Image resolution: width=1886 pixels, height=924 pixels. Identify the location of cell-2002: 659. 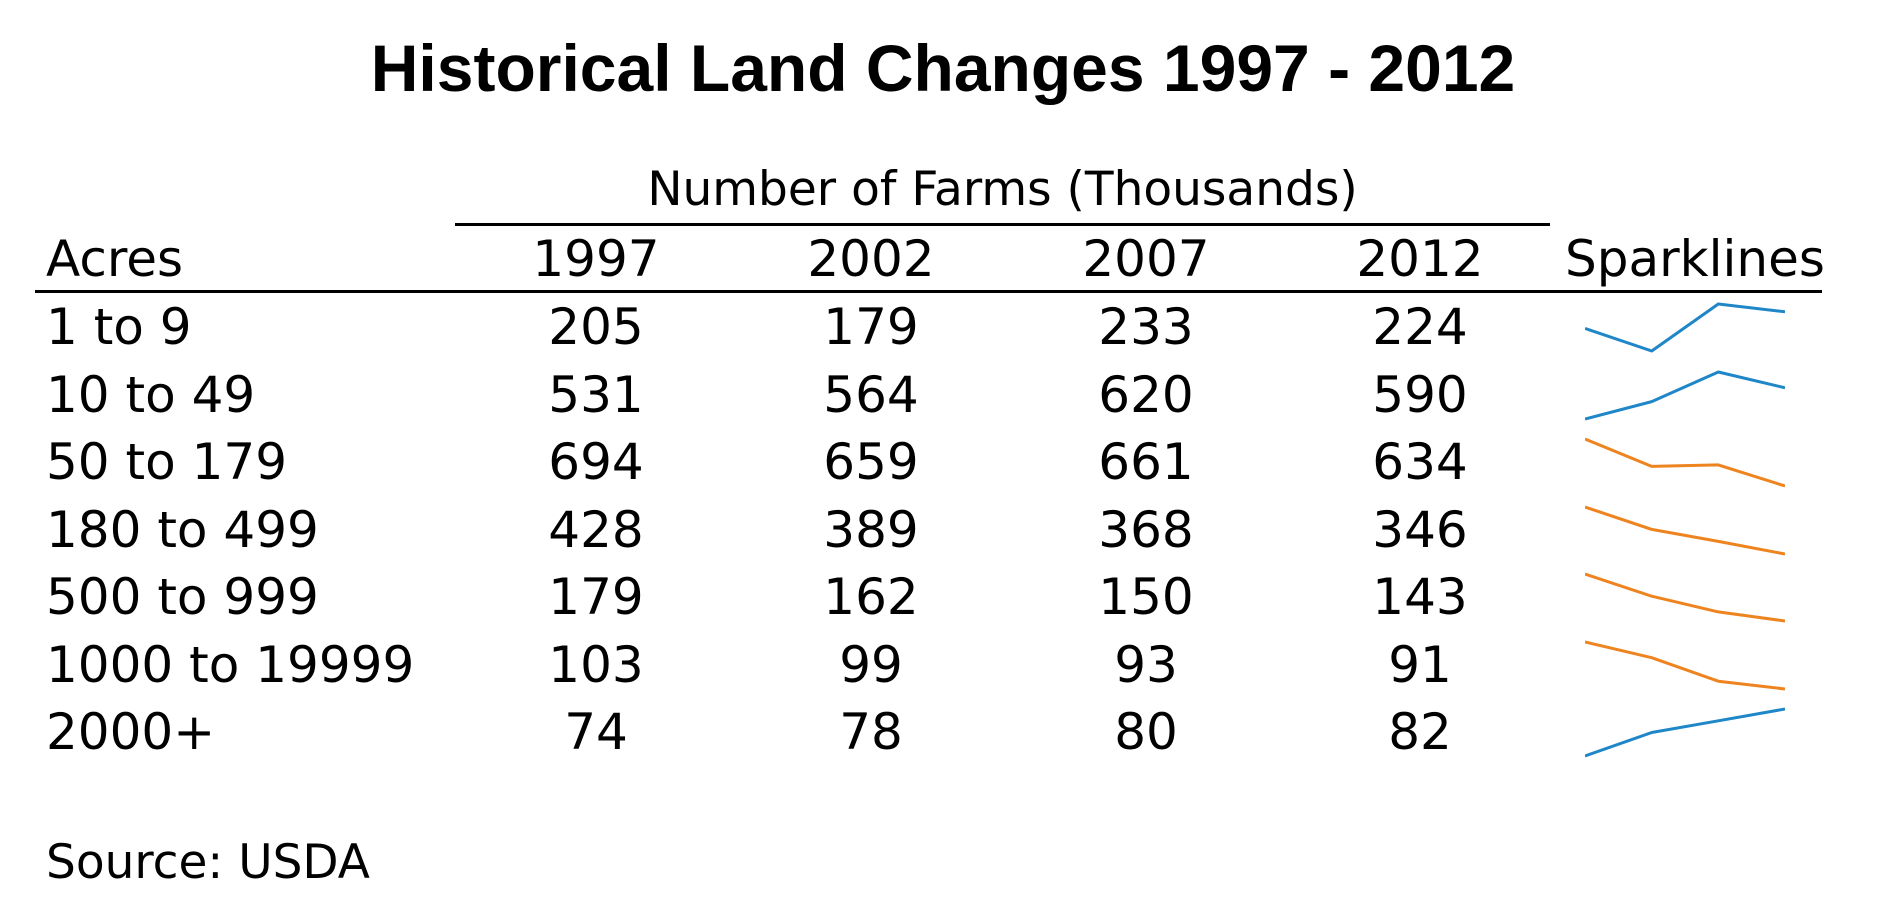
(871, 462).